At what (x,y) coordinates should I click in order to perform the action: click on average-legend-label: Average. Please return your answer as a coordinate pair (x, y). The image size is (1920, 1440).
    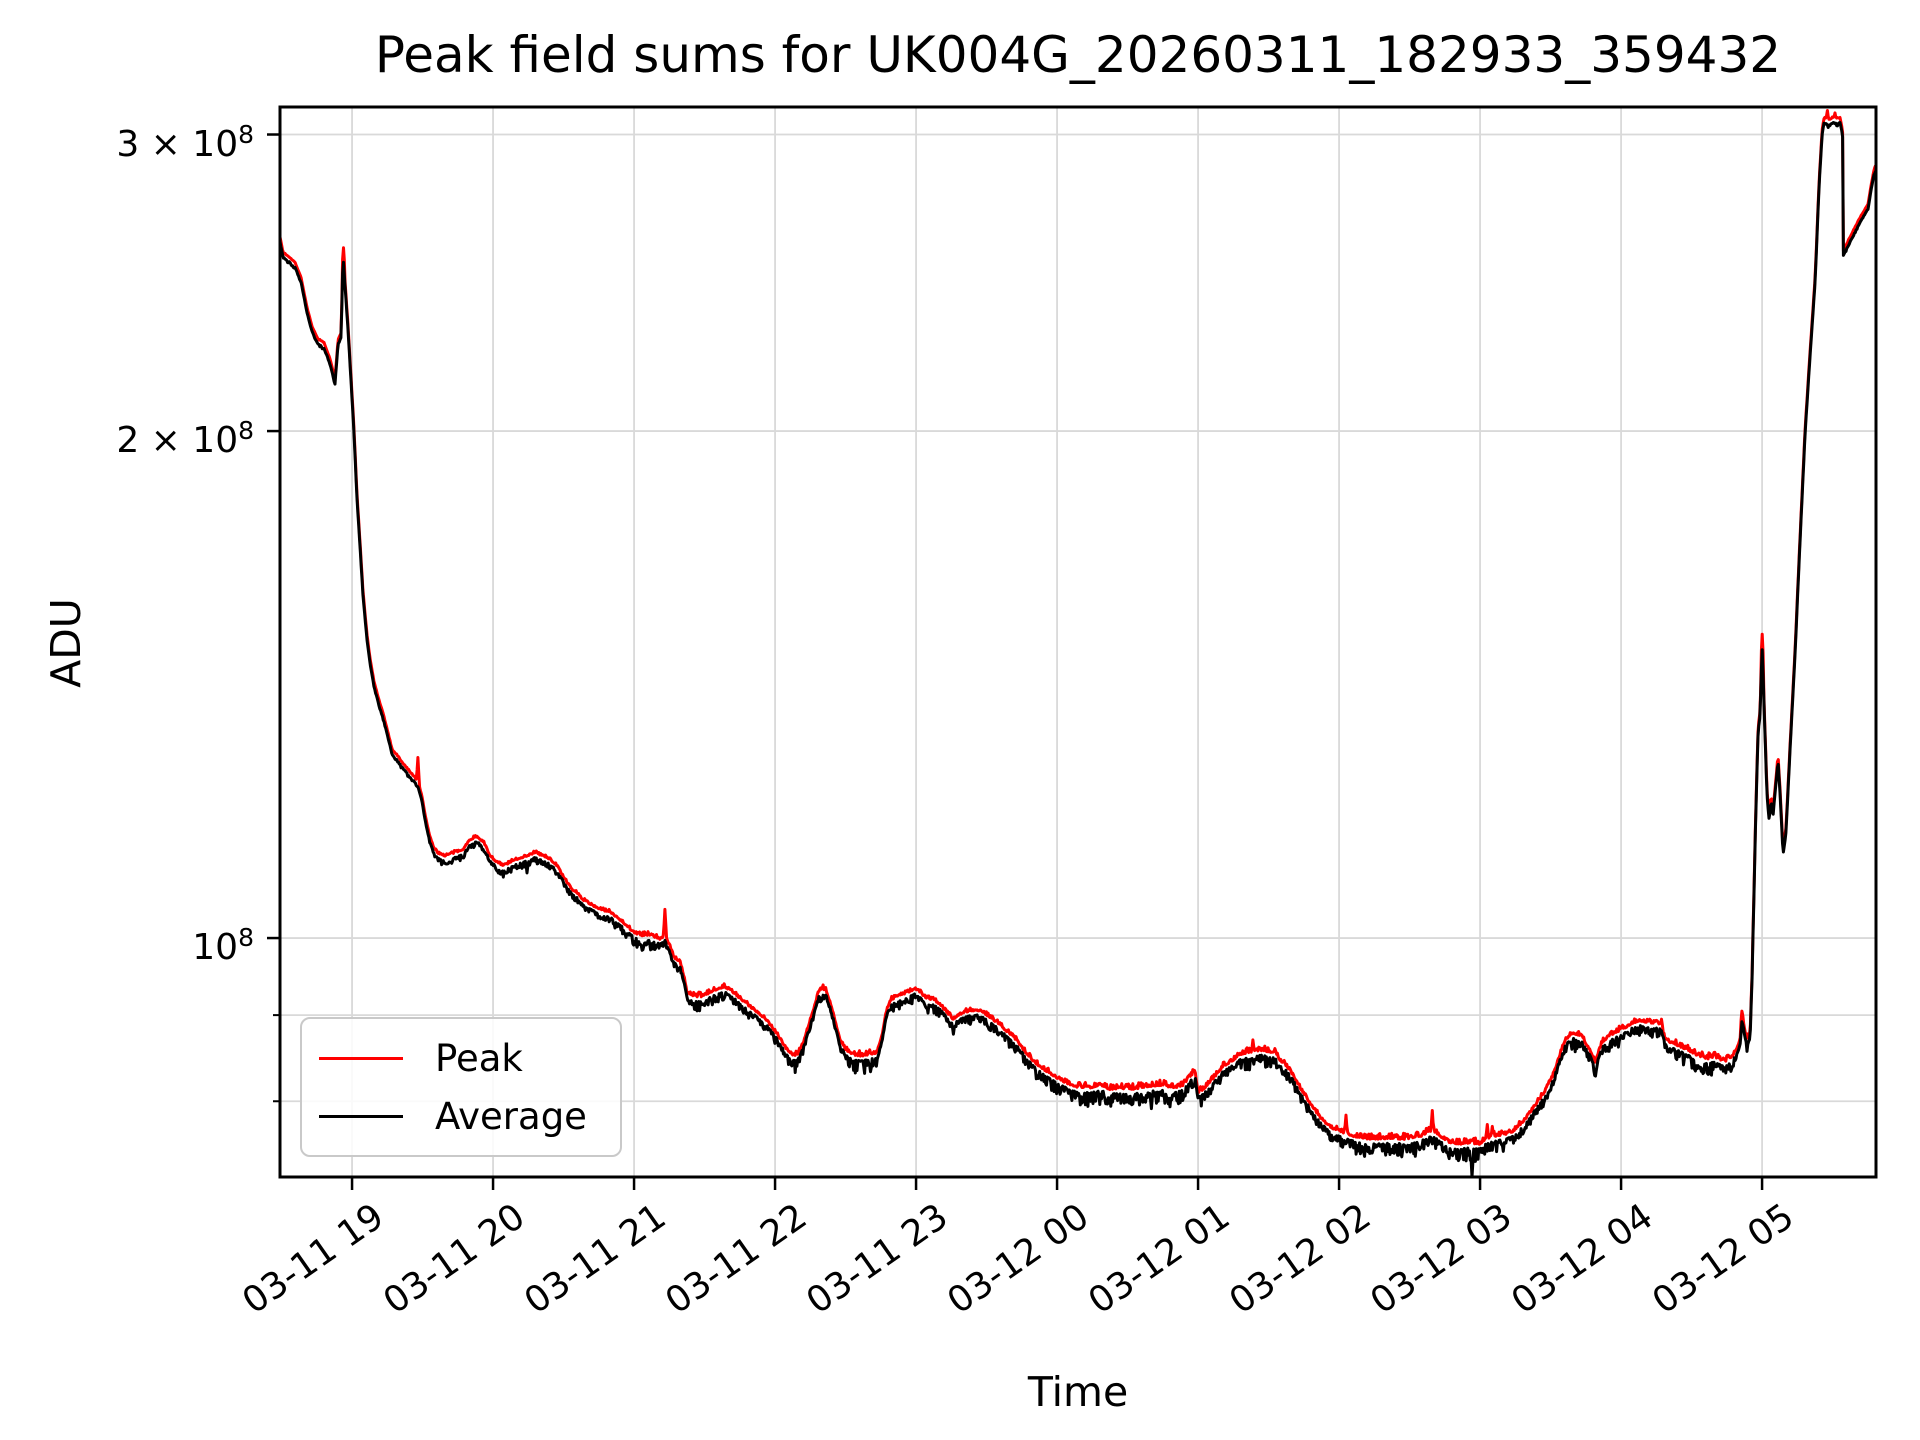
    Looking at the image, I should click on (511, 1116).